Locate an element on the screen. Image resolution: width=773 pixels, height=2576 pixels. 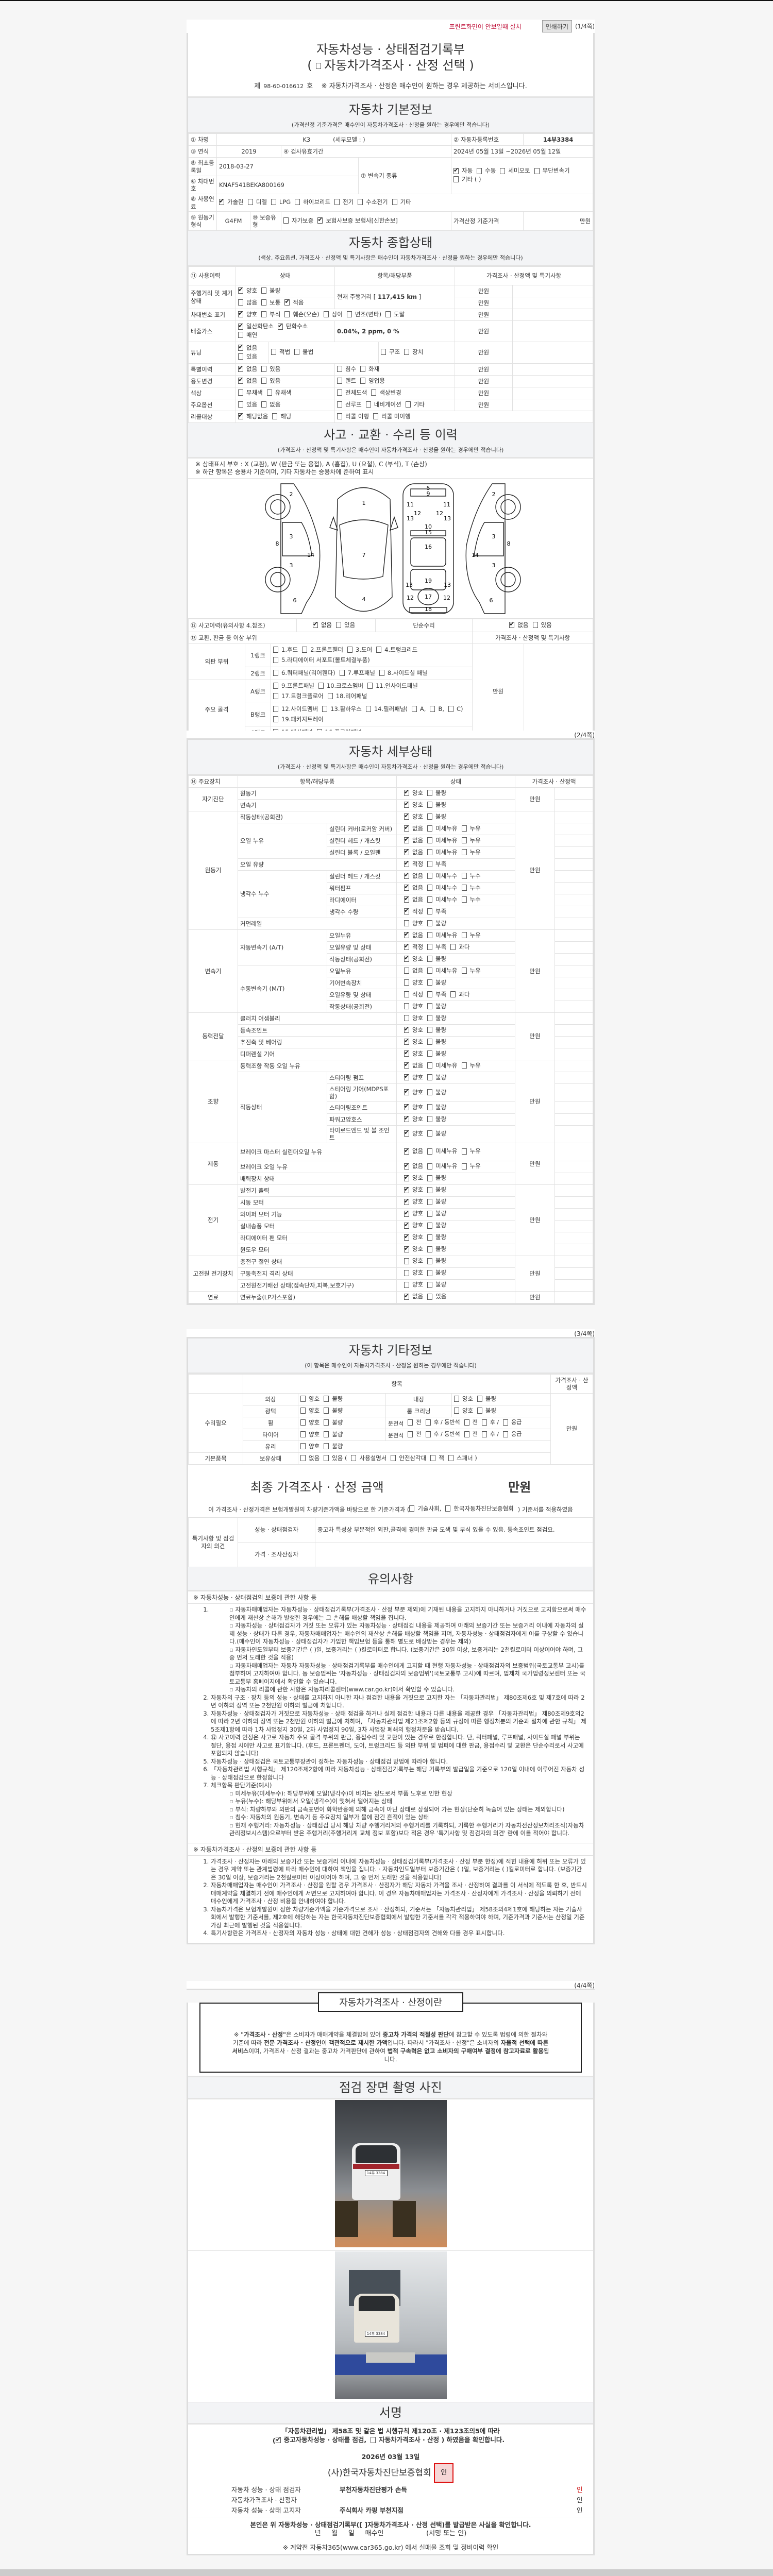
checkbox-option: 상이 is located at coordinates (333, 314).